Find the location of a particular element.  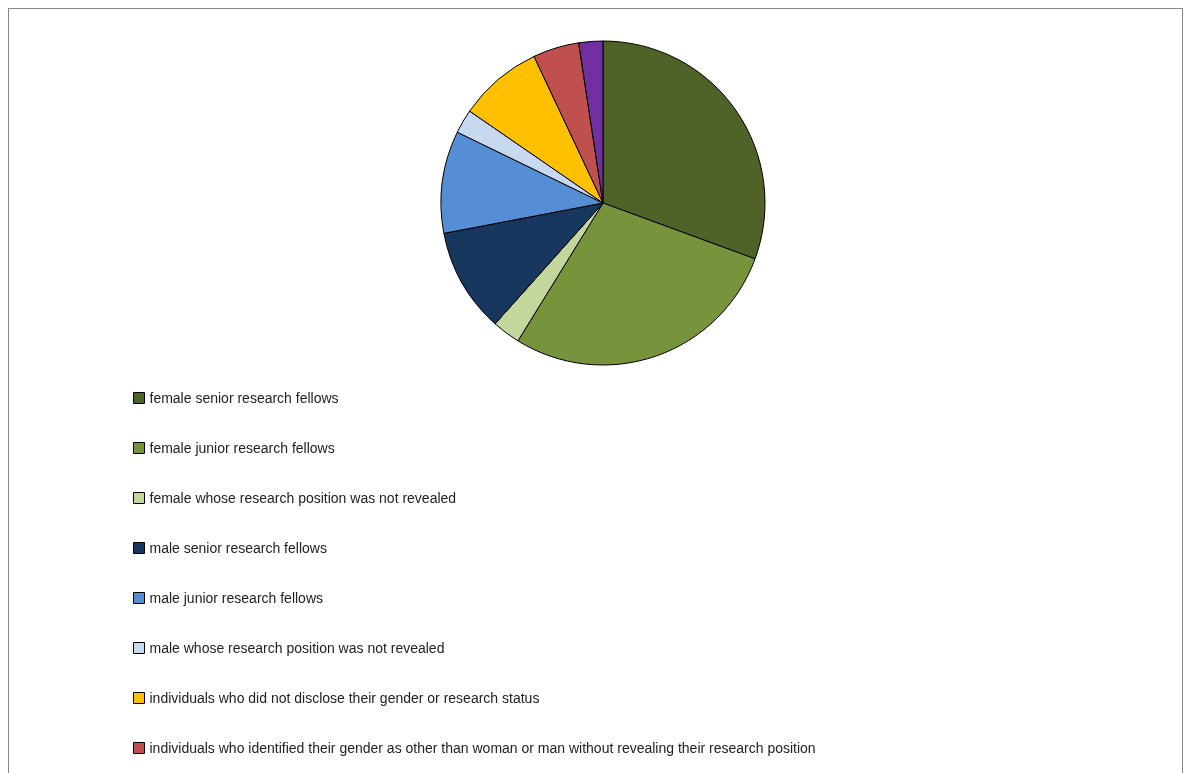

legend-label: male junior research fellows is located at coordinates (236, 598).